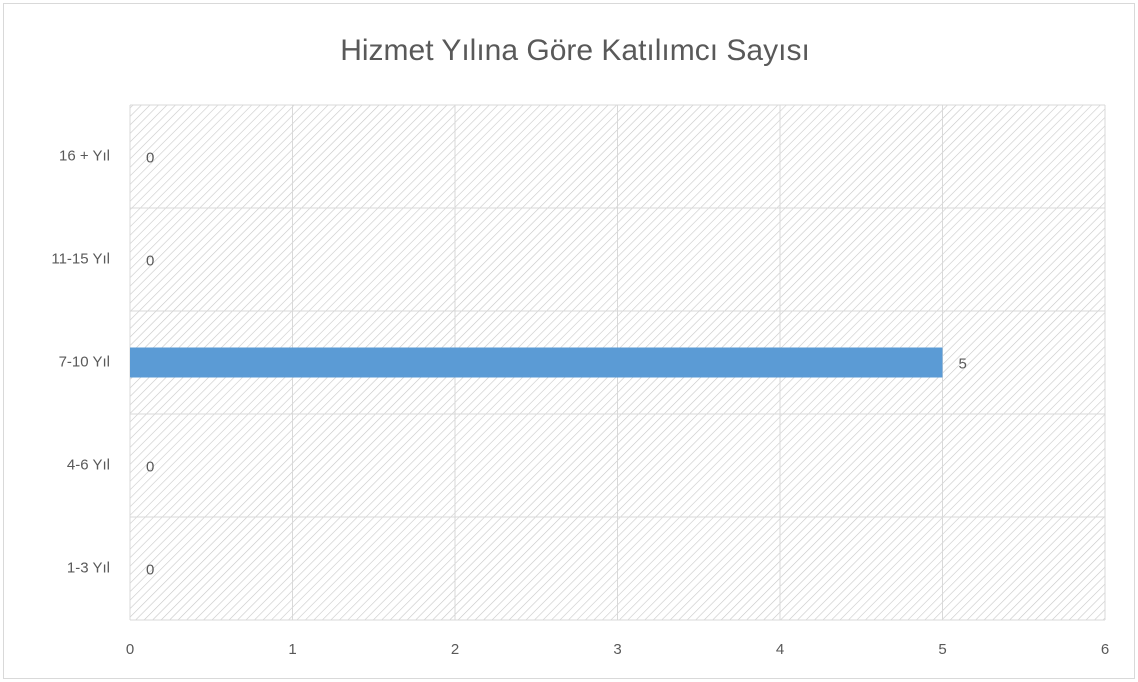 Image resolution: width=1138 pixels, height=682 pixels. What do you see at coordinates (963, 363) in the screenshot?
I see `data-label: 5` at bounding box center [963, 363].